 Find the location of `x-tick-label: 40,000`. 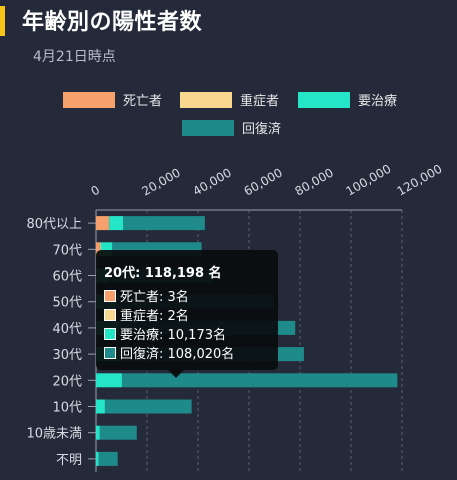

x-tick-label: 40,000 is located at coordinates (212, 181).